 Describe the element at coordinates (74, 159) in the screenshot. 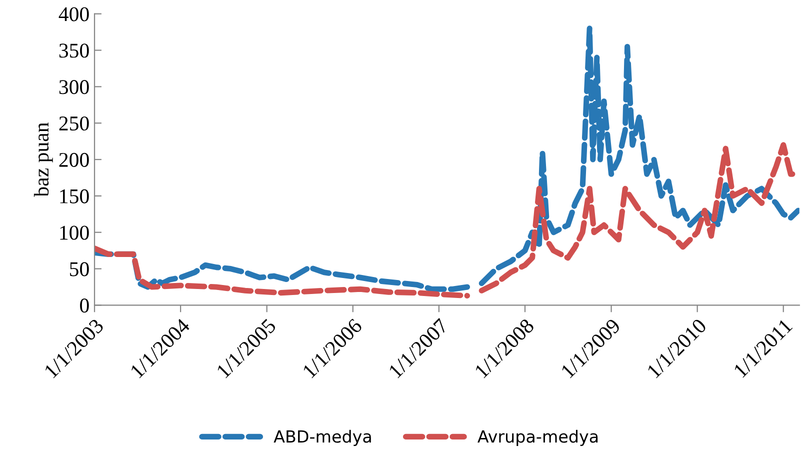

I see `y-tick-label: 200` at that location.